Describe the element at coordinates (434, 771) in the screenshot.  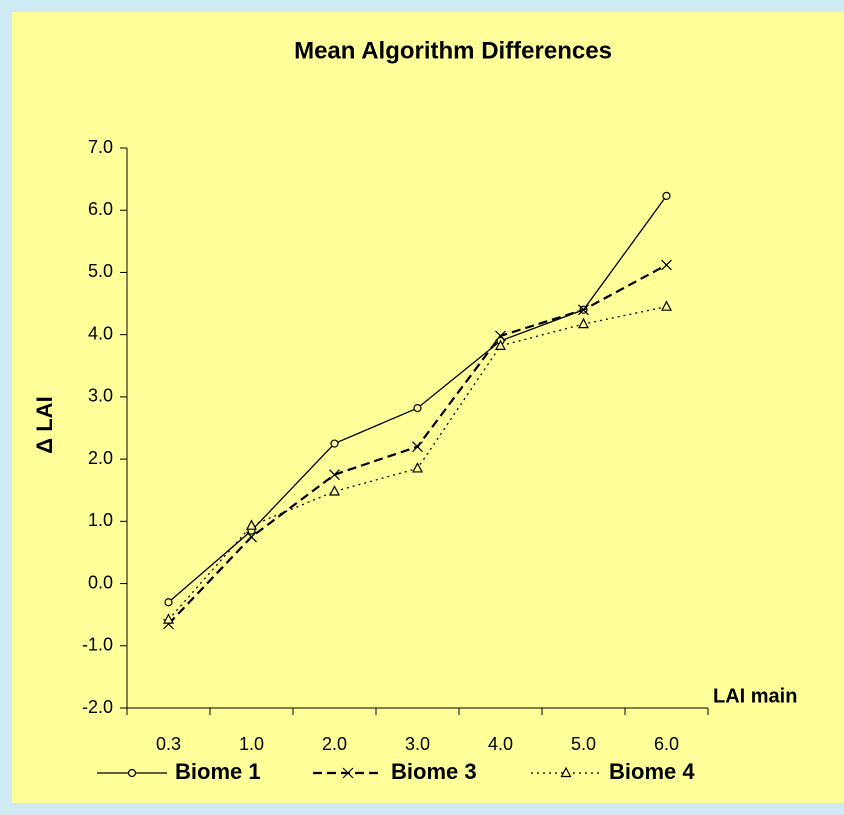
I see `legend-label: Biome 3` at that location.